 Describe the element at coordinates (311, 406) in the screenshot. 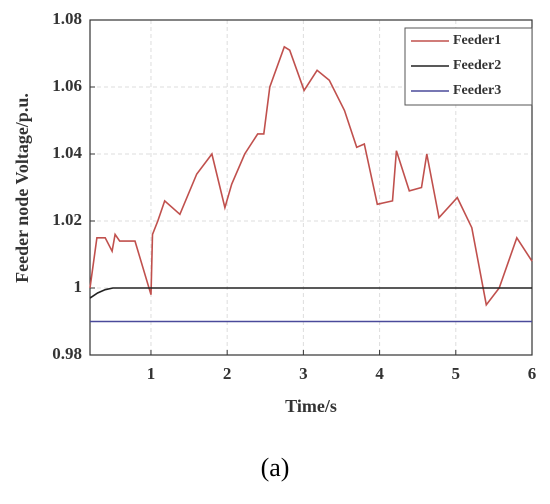

I see `x-axis-title: Time/s` at that location.